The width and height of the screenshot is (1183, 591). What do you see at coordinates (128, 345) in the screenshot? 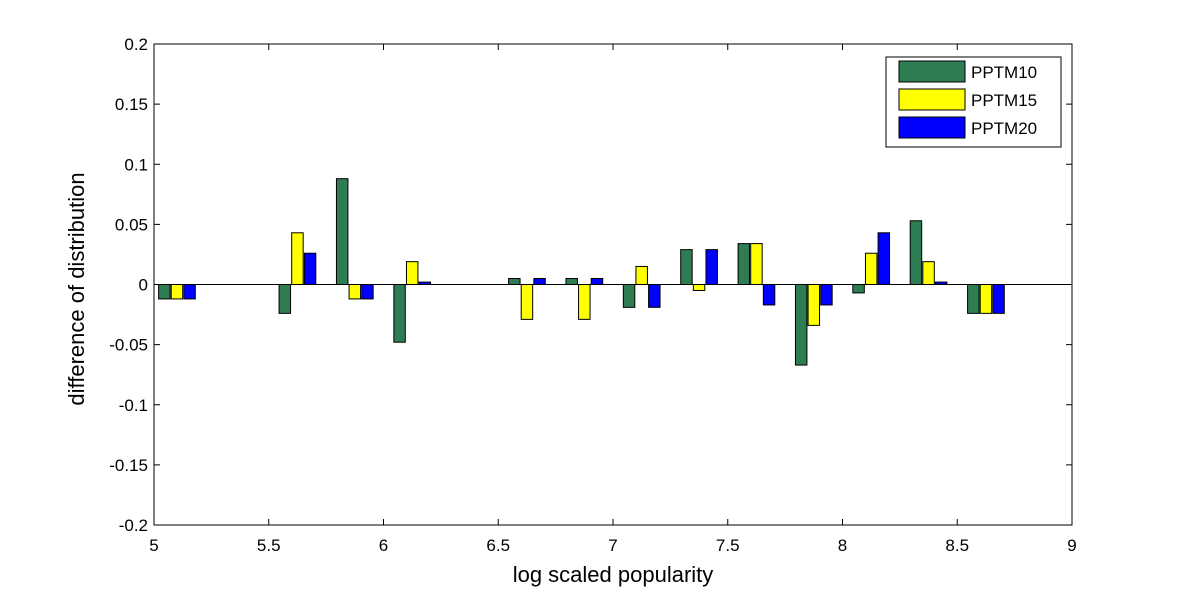
I see `y-tick-label: -0.05` at bounding box center [128, 345].